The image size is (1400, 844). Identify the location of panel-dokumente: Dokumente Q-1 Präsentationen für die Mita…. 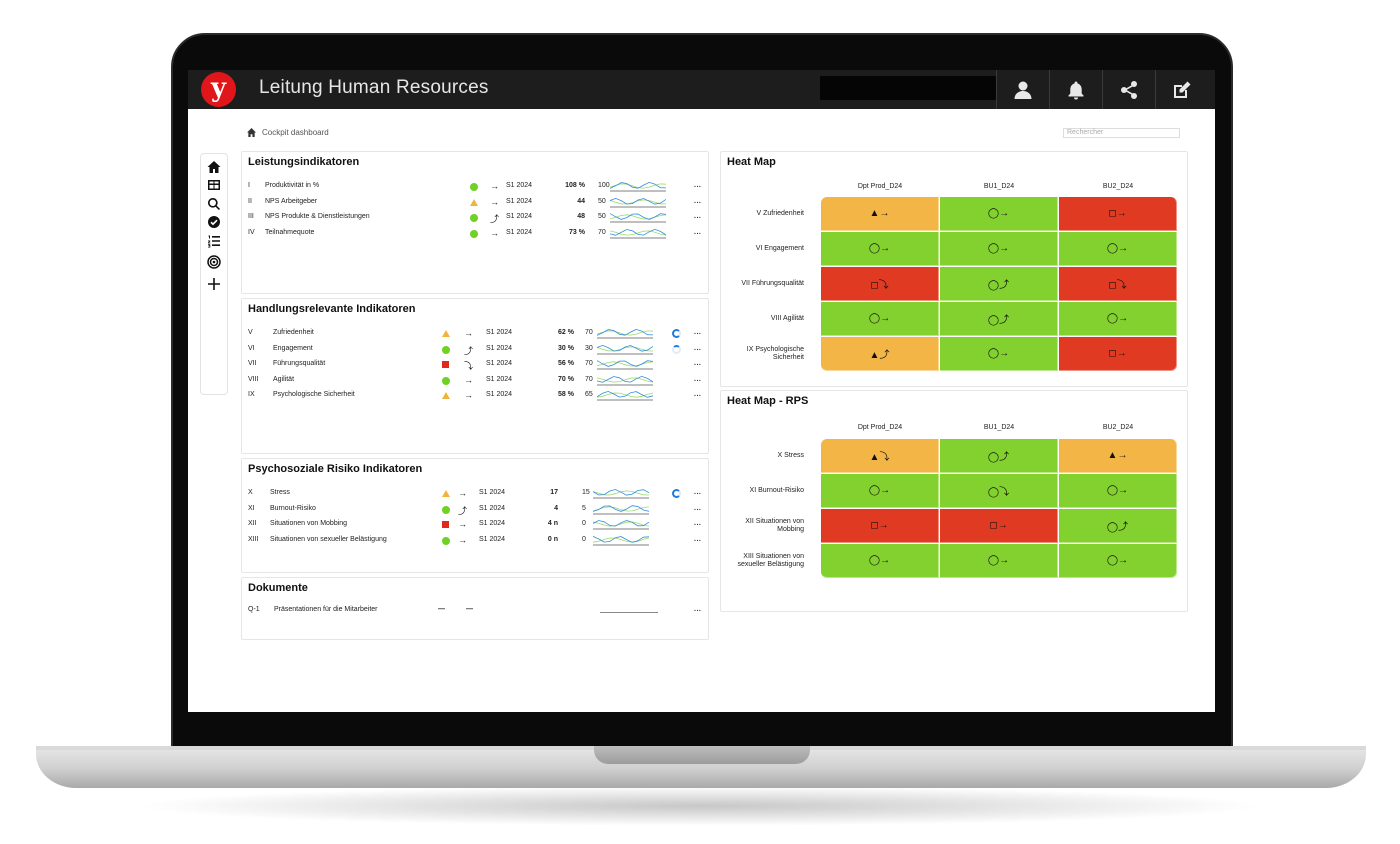
(475, 608).